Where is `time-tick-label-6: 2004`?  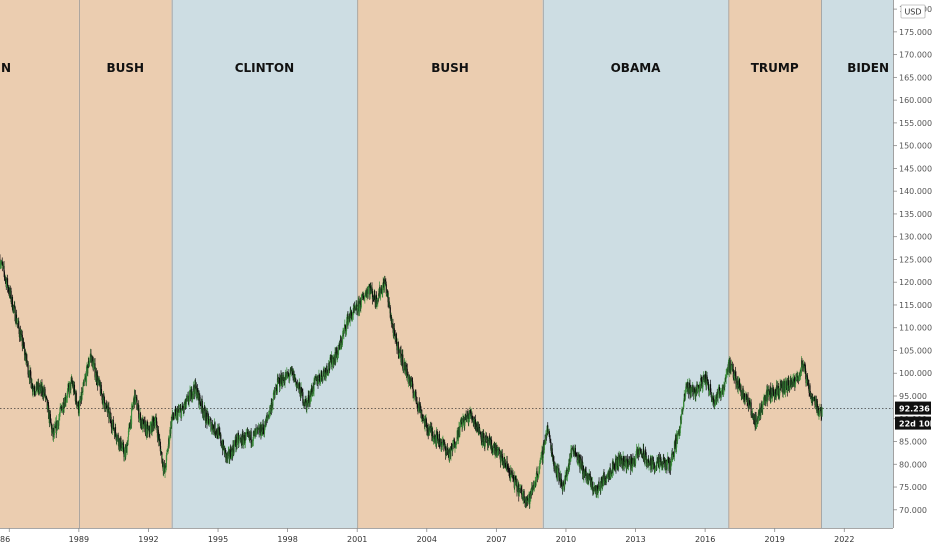
time-tick-label-6: 2004 is located at coordinates (427, 539).